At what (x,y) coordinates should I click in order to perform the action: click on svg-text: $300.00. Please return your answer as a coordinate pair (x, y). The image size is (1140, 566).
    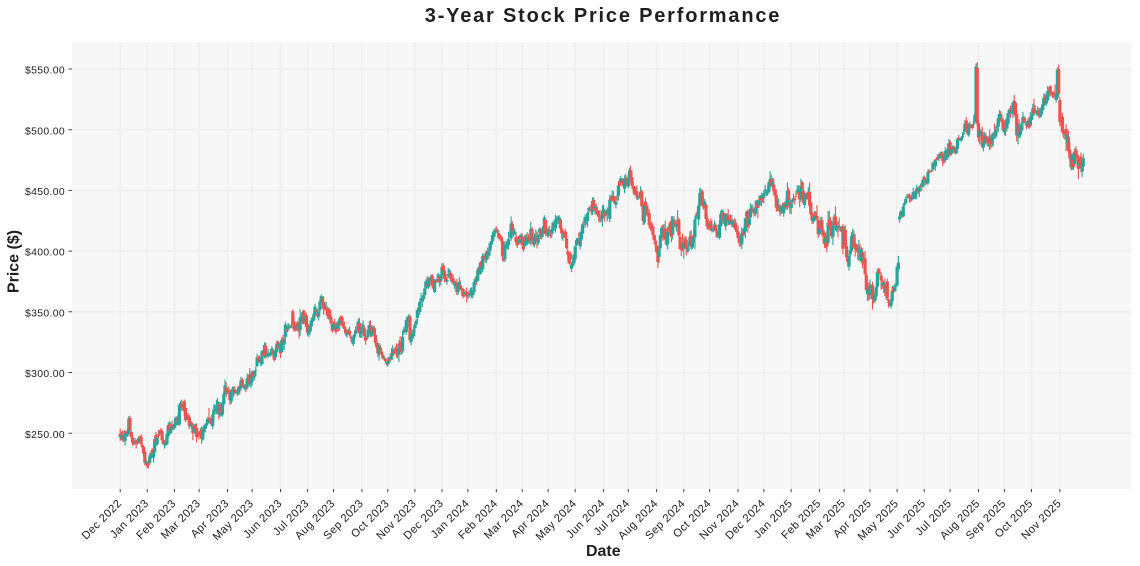
    Looking at the image, I should click on (45, 374).